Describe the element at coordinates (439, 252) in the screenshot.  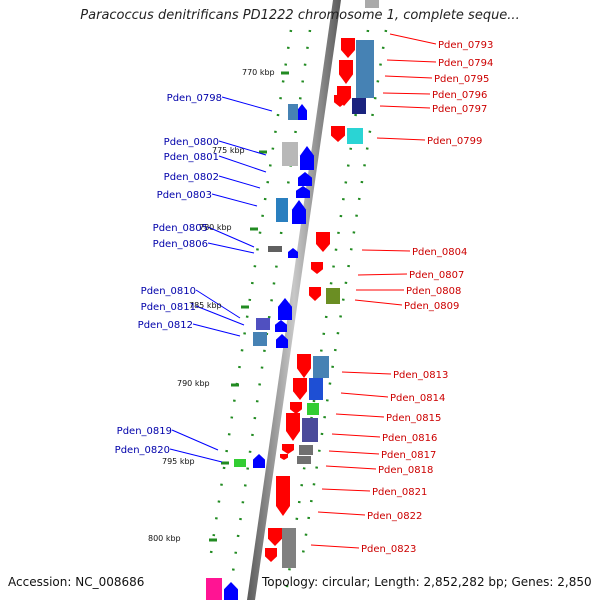
I see `reverse-gene-label: Pden_0804` at that location.